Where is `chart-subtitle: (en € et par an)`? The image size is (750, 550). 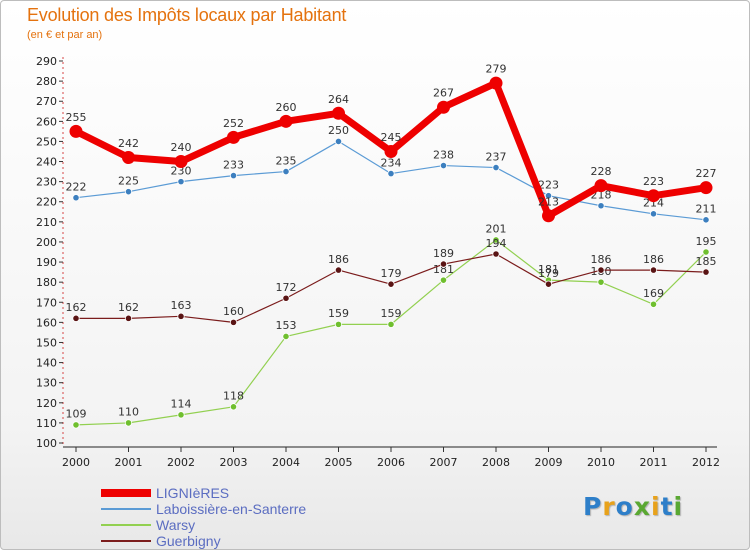
chart-subtitle: (en € et par an) is located at coordinates (65, 35).